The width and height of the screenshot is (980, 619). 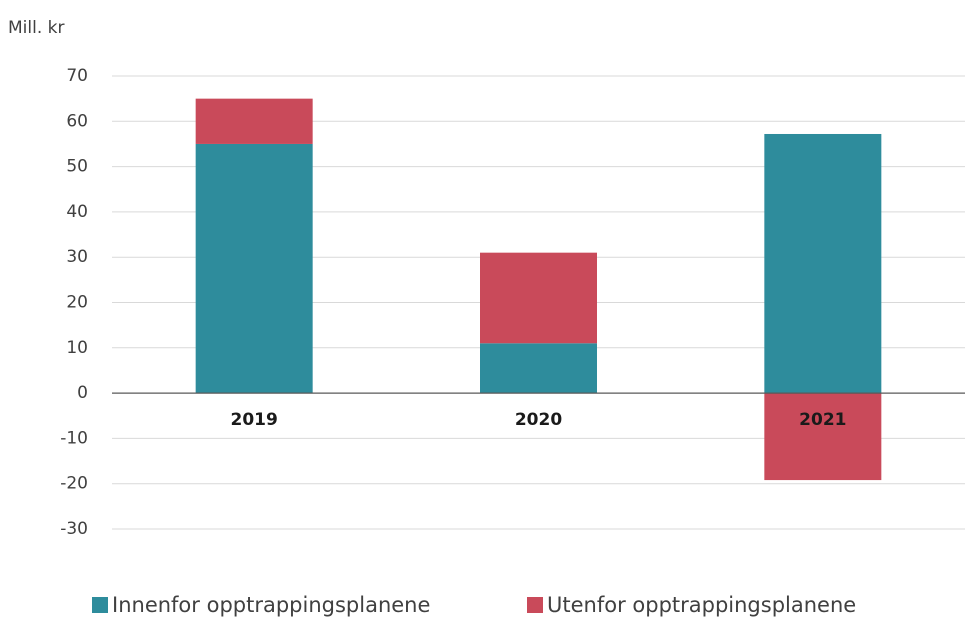 What do you see at coordinates (77, 212) in the screenshot?
I see `y-tick-label: 40` at bounding box center [77, 212].